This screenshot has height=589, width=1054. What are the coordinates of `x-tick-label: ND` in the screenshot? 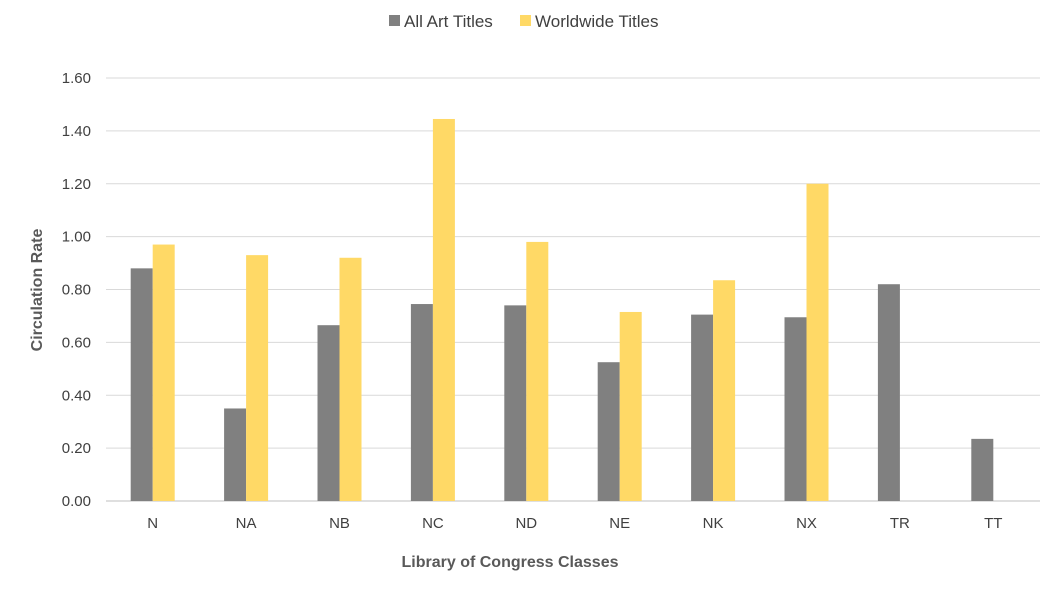 It's located at (526, 523).